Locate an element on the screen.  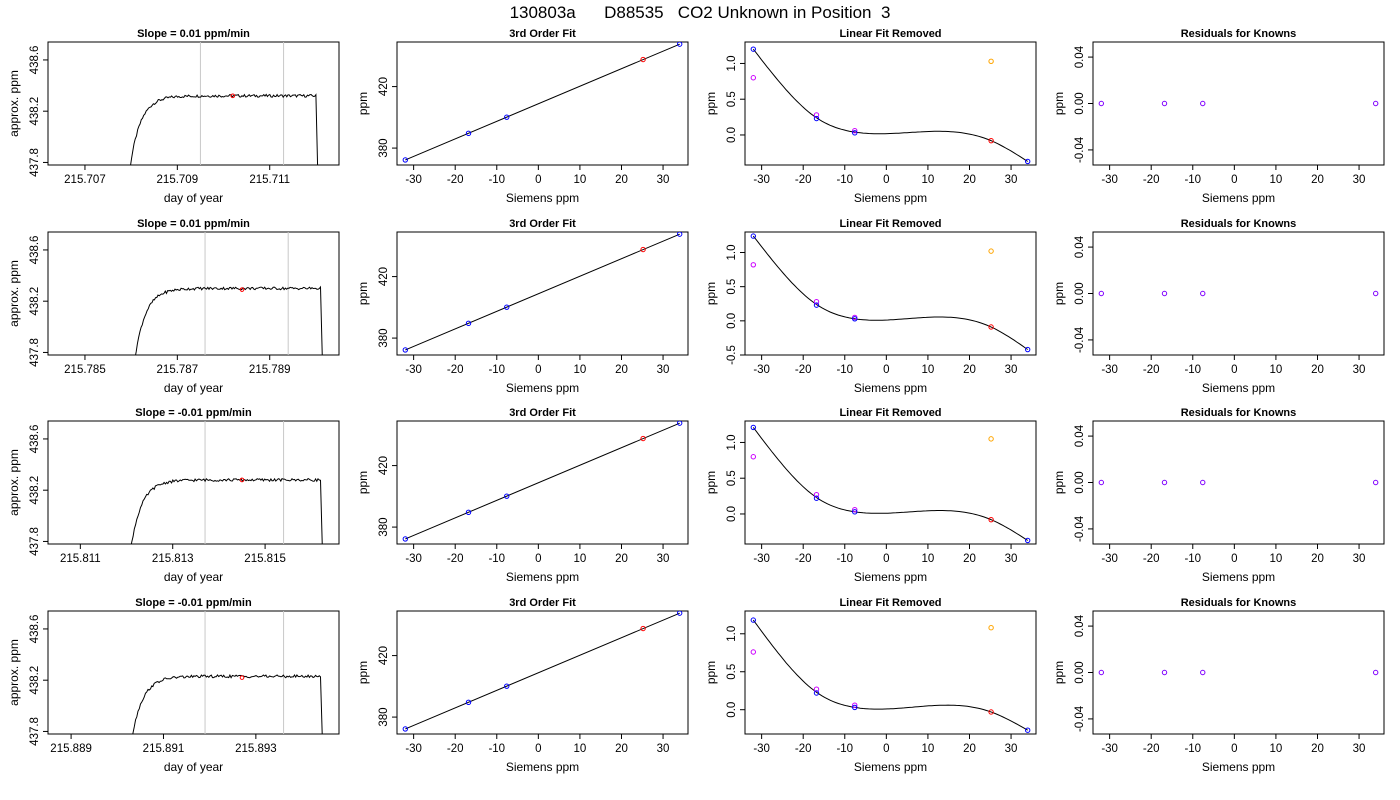
y-tick-label: 380 is located at coordinates (384, 147).